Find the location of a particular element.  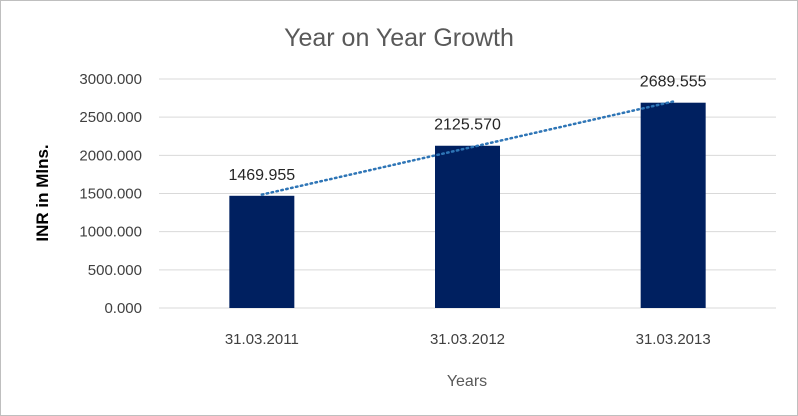

y-tick-label: 1500.000 is located at coordinates (110, 194).